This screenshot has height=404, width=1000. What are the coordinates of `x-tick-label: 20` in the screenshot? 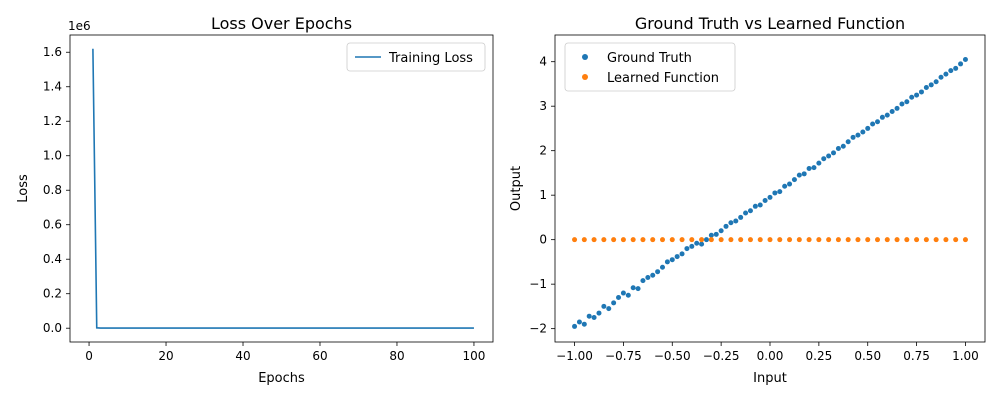 It's located at (165, 356).